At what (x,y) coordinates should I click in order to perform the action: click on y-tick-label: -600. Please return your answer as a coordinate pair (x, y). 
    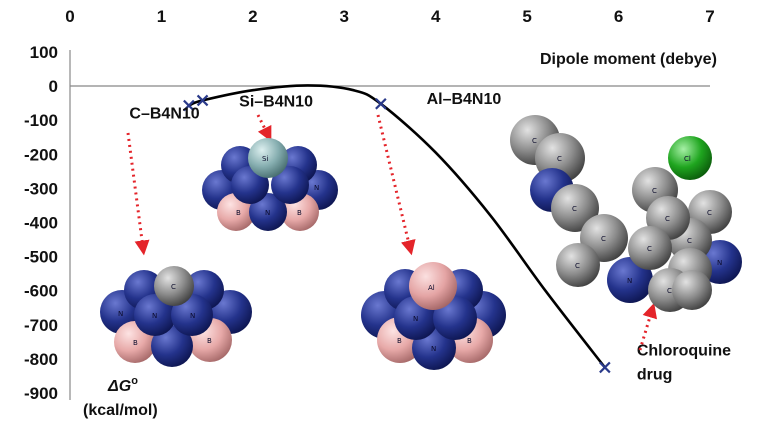
    Looking at the image, I should click on (41, 291).